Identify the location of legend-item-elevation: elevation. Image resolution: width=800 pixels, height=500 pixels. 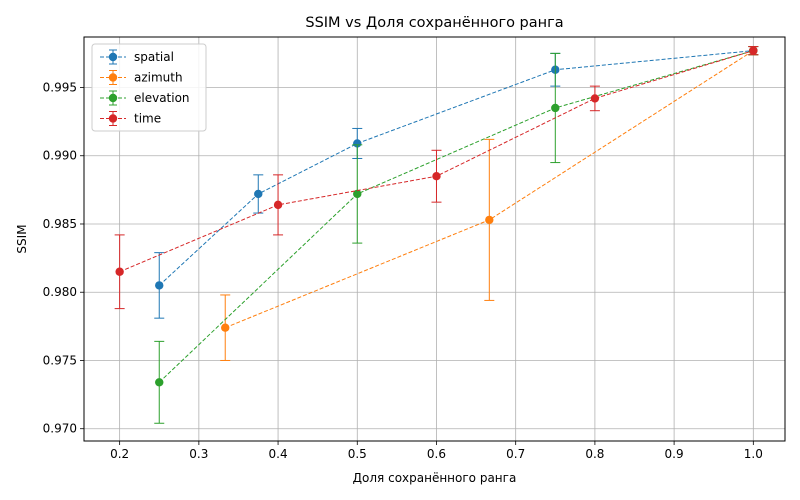
(145, 98).